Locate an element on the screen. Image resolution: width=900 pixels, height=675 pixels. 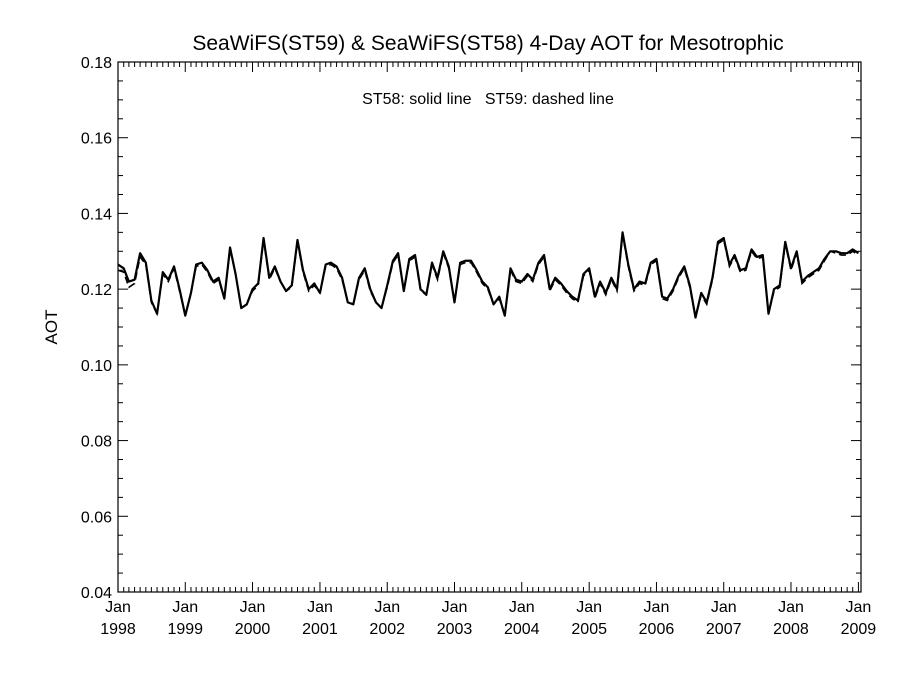
y-tick-label: 0.18 is located at coordinates (96, 63).